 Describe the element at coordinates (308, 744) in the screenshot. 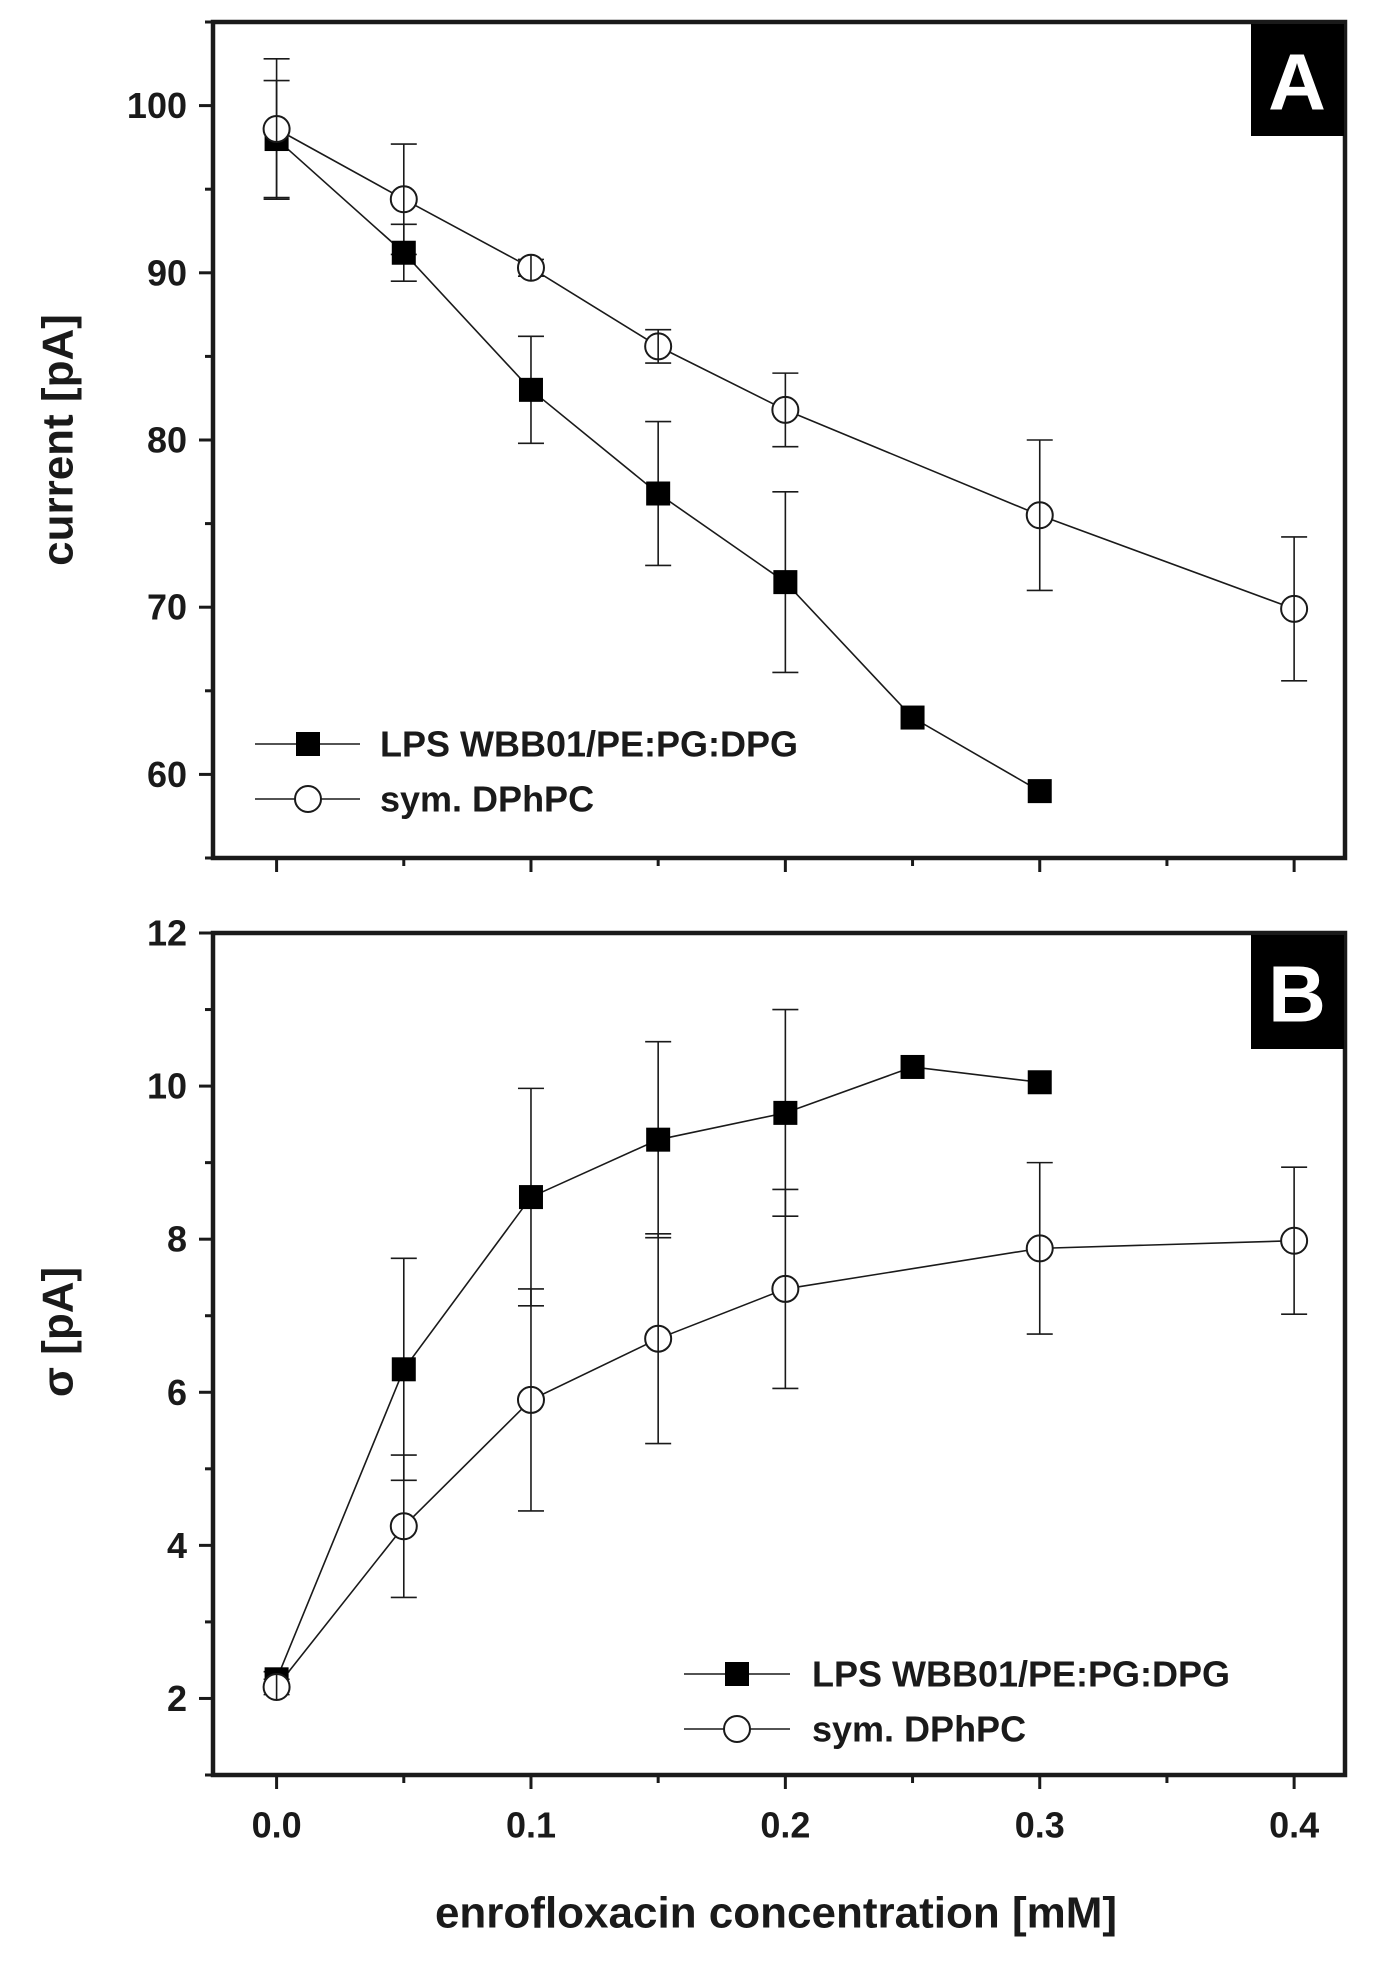

I see `panel-a-legend-marker-lps` at that location.